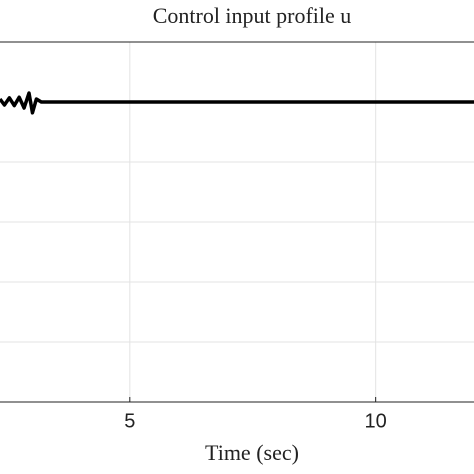 This screenshot has width=474, height=474. I want to click on line-series, so click(237, 103).